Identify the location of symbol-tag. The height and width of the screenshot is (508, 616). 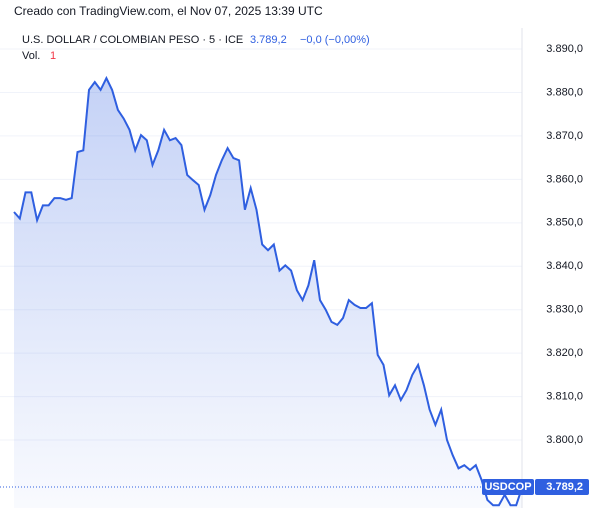
(508, 486).